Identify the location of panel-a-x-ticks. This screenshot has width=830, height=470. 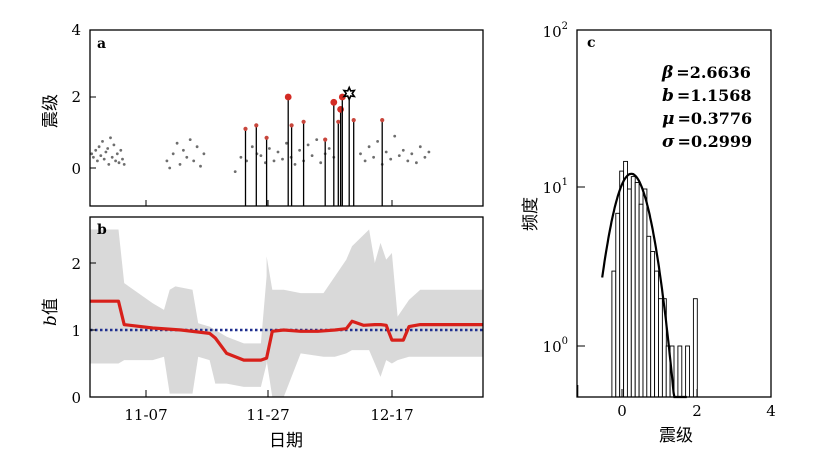
(269, 203).